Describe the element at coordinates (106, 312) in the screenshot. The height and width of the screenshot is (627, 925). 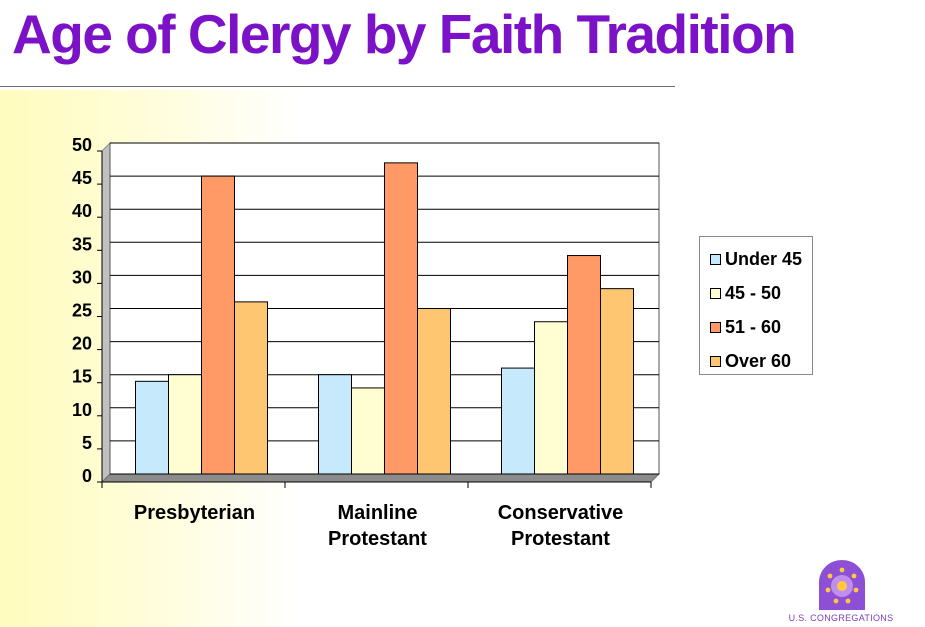
I see `plot-side-wall` at that location.